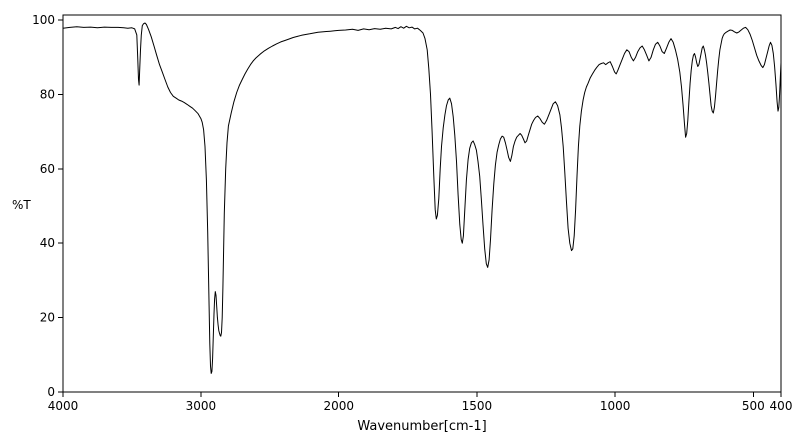 The width and height of the screenshot is (800, 441). I want to click on y-tick-label: 0, so click(51, 392).